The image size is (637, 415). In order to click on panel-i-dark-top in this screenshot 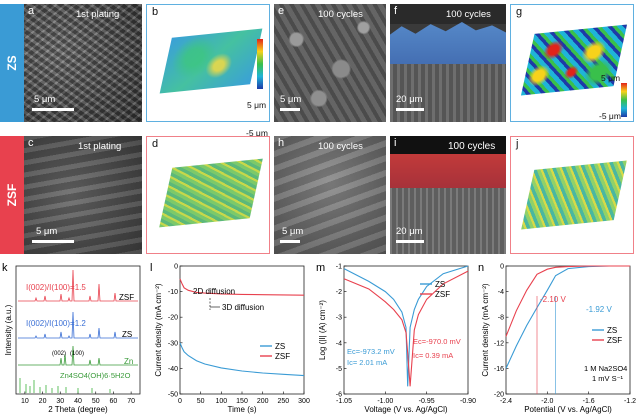, I will do `click(448, 145)`.